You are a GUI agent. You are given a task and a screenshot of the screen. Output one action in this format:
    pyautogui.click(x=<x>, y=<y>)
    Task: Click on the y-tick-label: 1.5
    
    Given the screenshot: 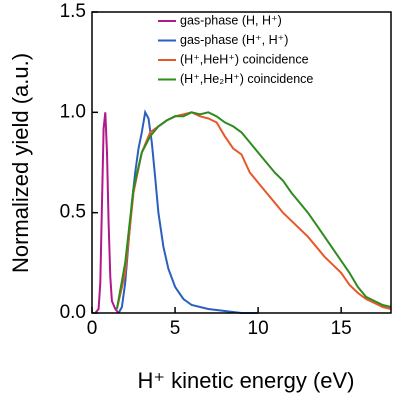 What is the action you would take?
    pyautogui.click(x=73, y=11)
    